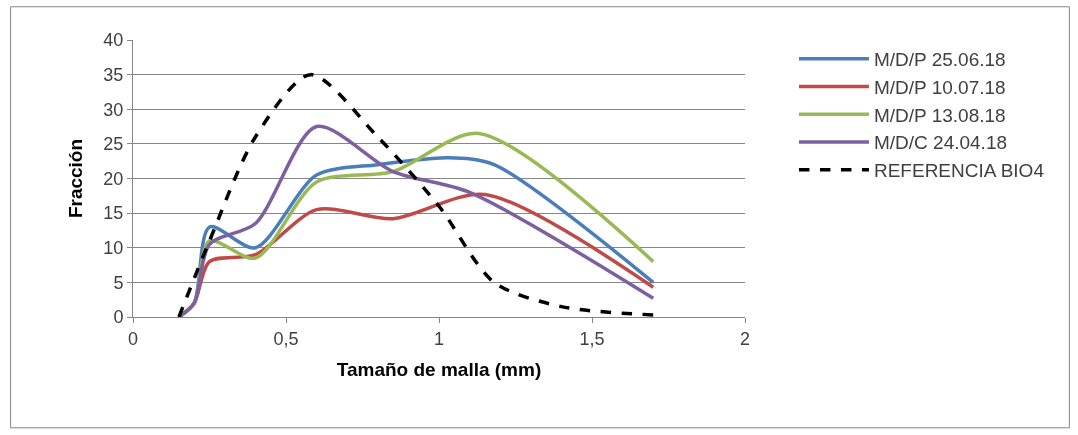 This screenshot has width=1078, height=435. Describe the element at coordinates (113, 213) in the screenshot. I see `y-tick-label: 15` at that location.